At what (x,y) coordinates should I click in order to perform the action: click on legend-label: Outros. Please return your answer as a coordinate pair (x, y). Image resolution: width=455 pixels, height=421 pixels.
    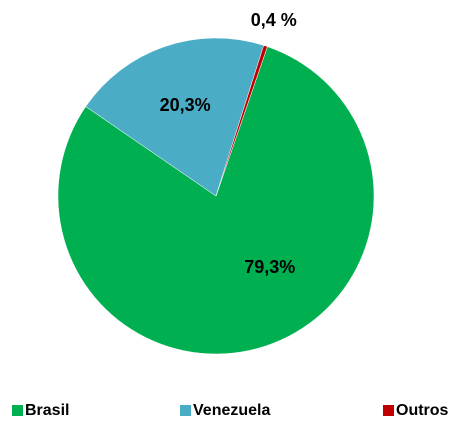
    Looking at the image, I should click on (422, 410).